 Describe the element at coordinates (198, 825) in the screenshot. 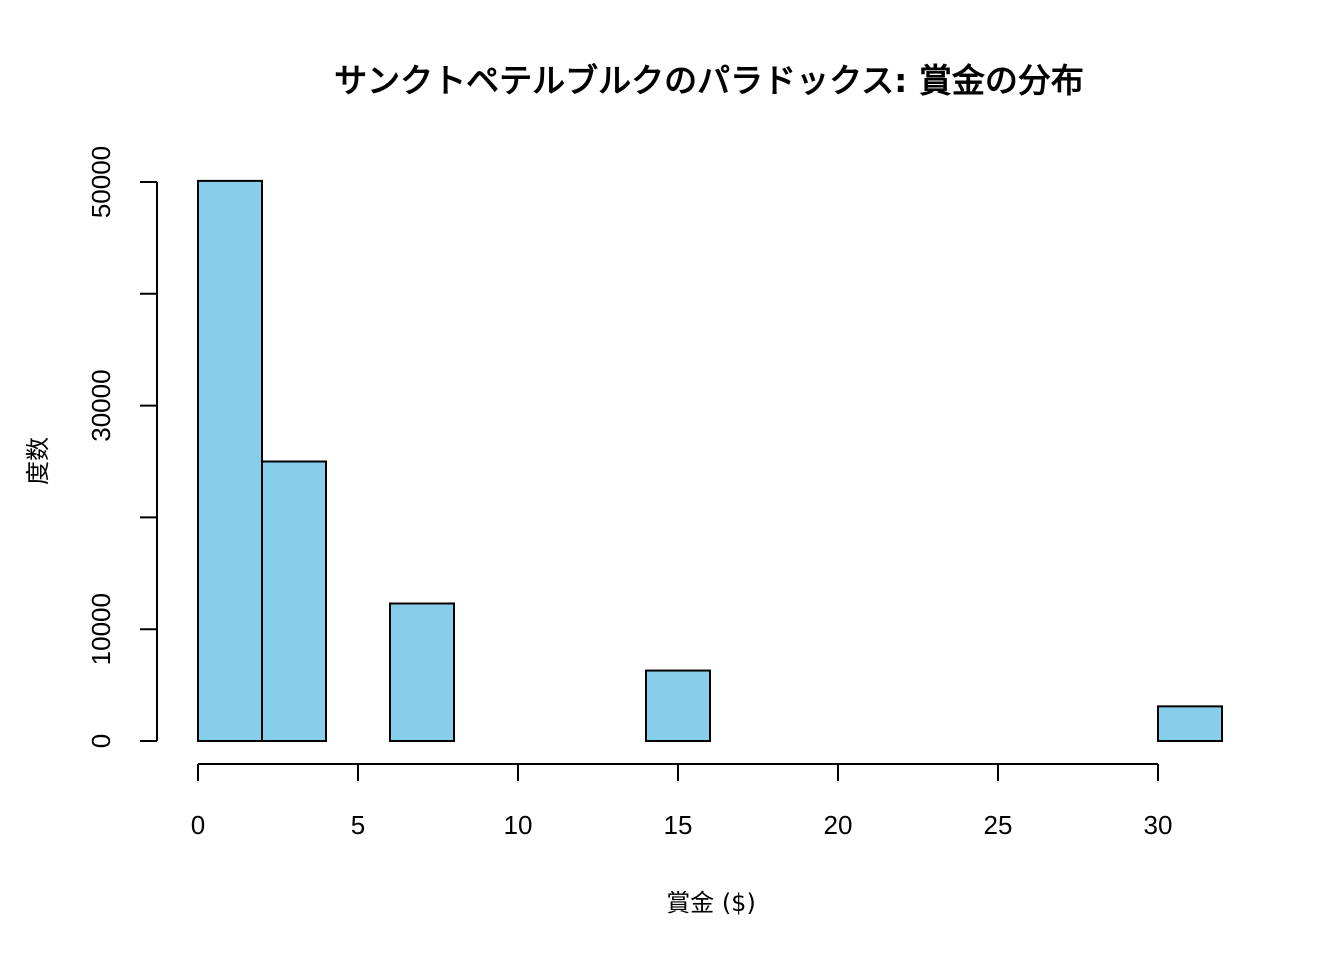

I see `x-tick-label-0: 0` at that location.